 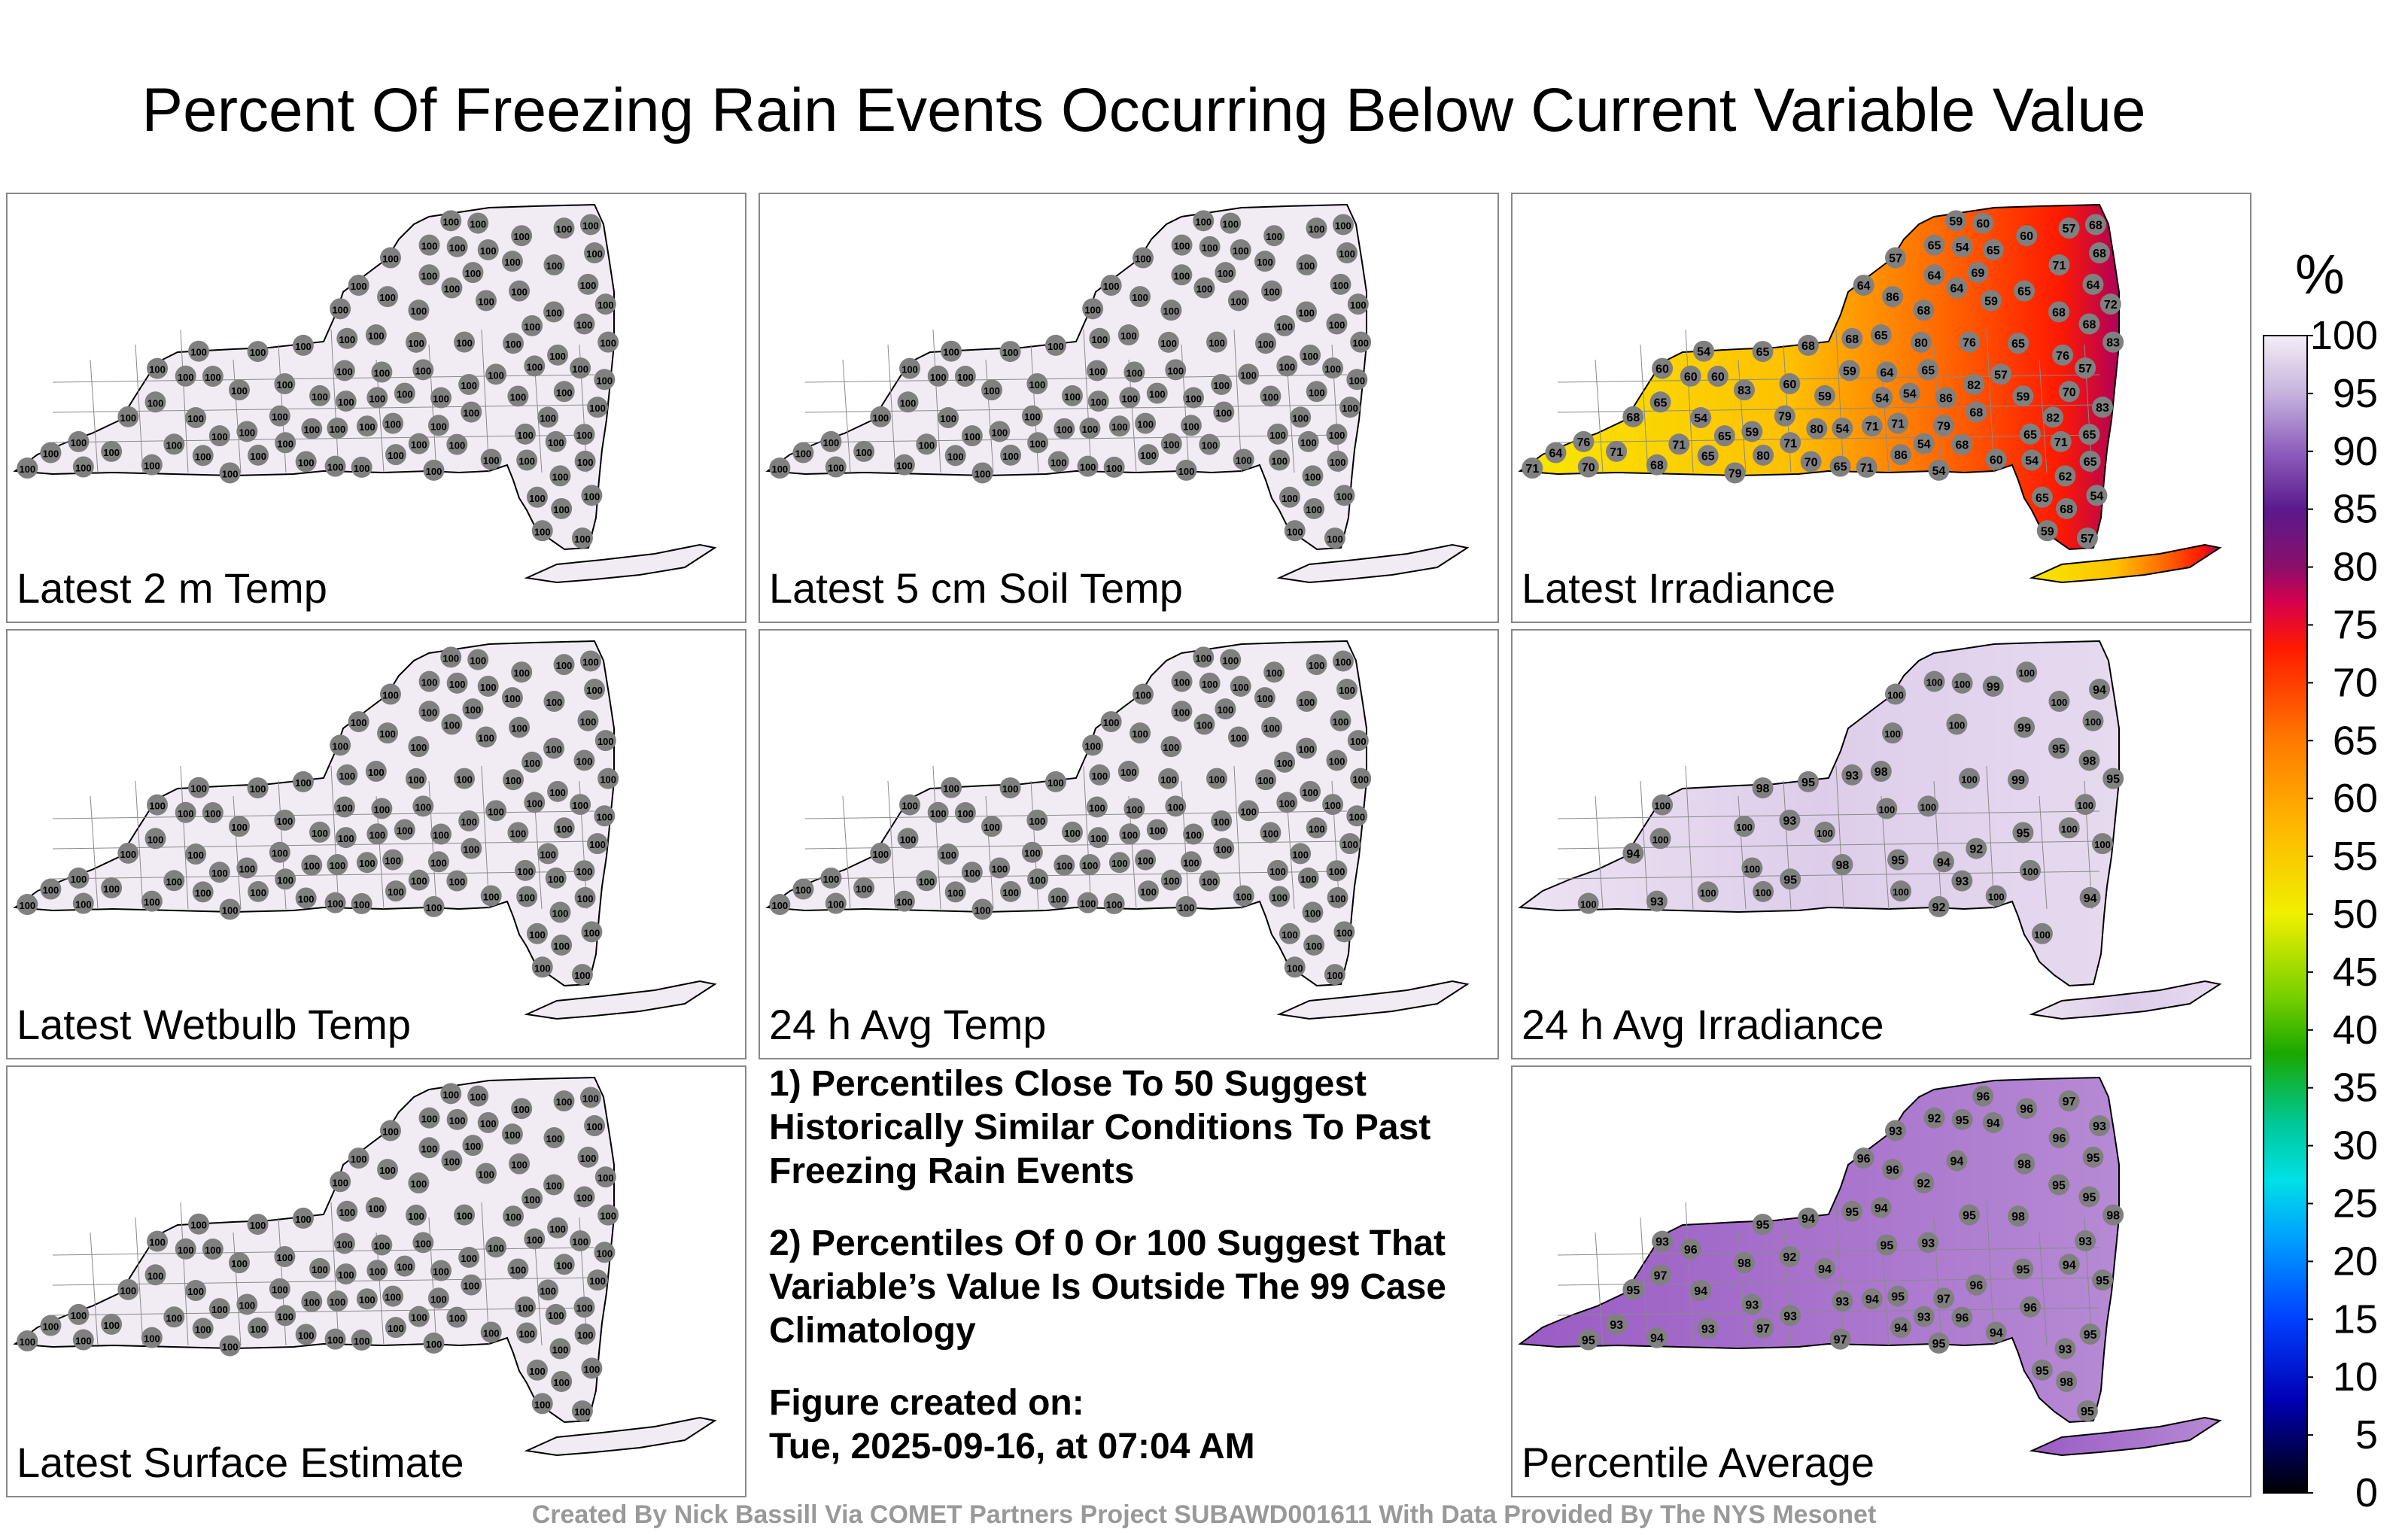 I want to click on station-value: 70, so click(x=1811, y=462).